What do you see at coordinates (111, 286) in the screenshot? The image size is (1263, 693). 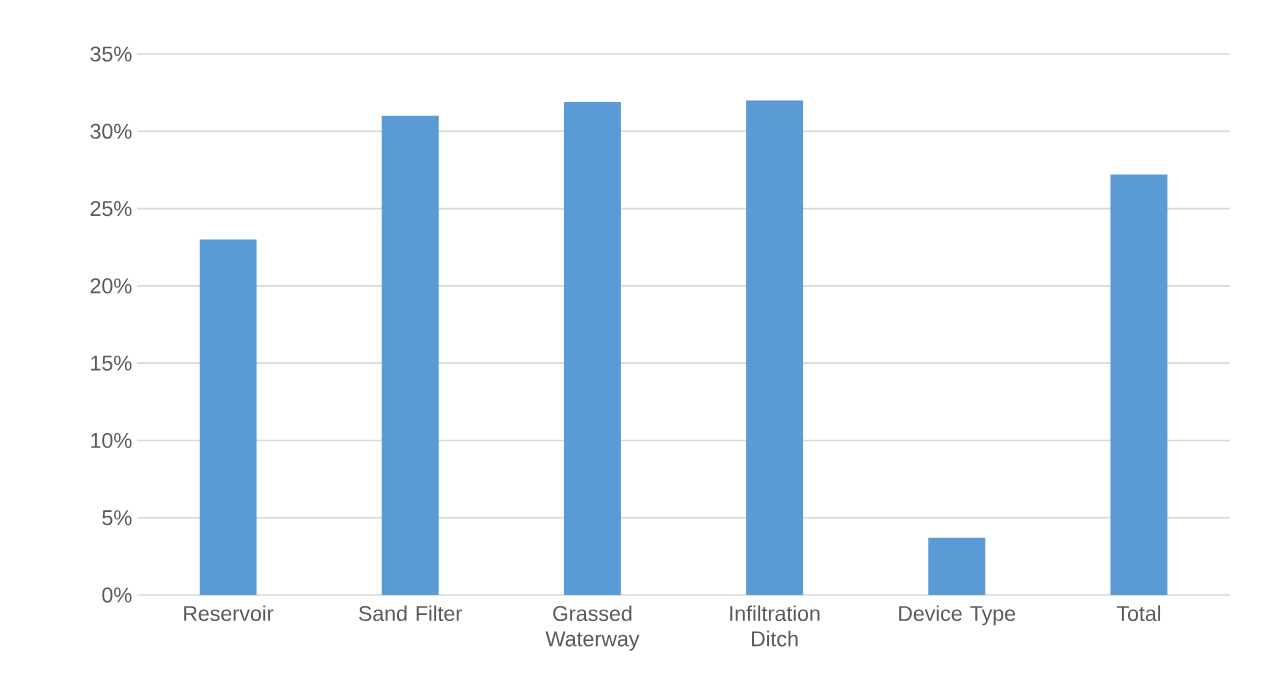 I see `y-tick-label: 20%` at bounding box center [111, 286].